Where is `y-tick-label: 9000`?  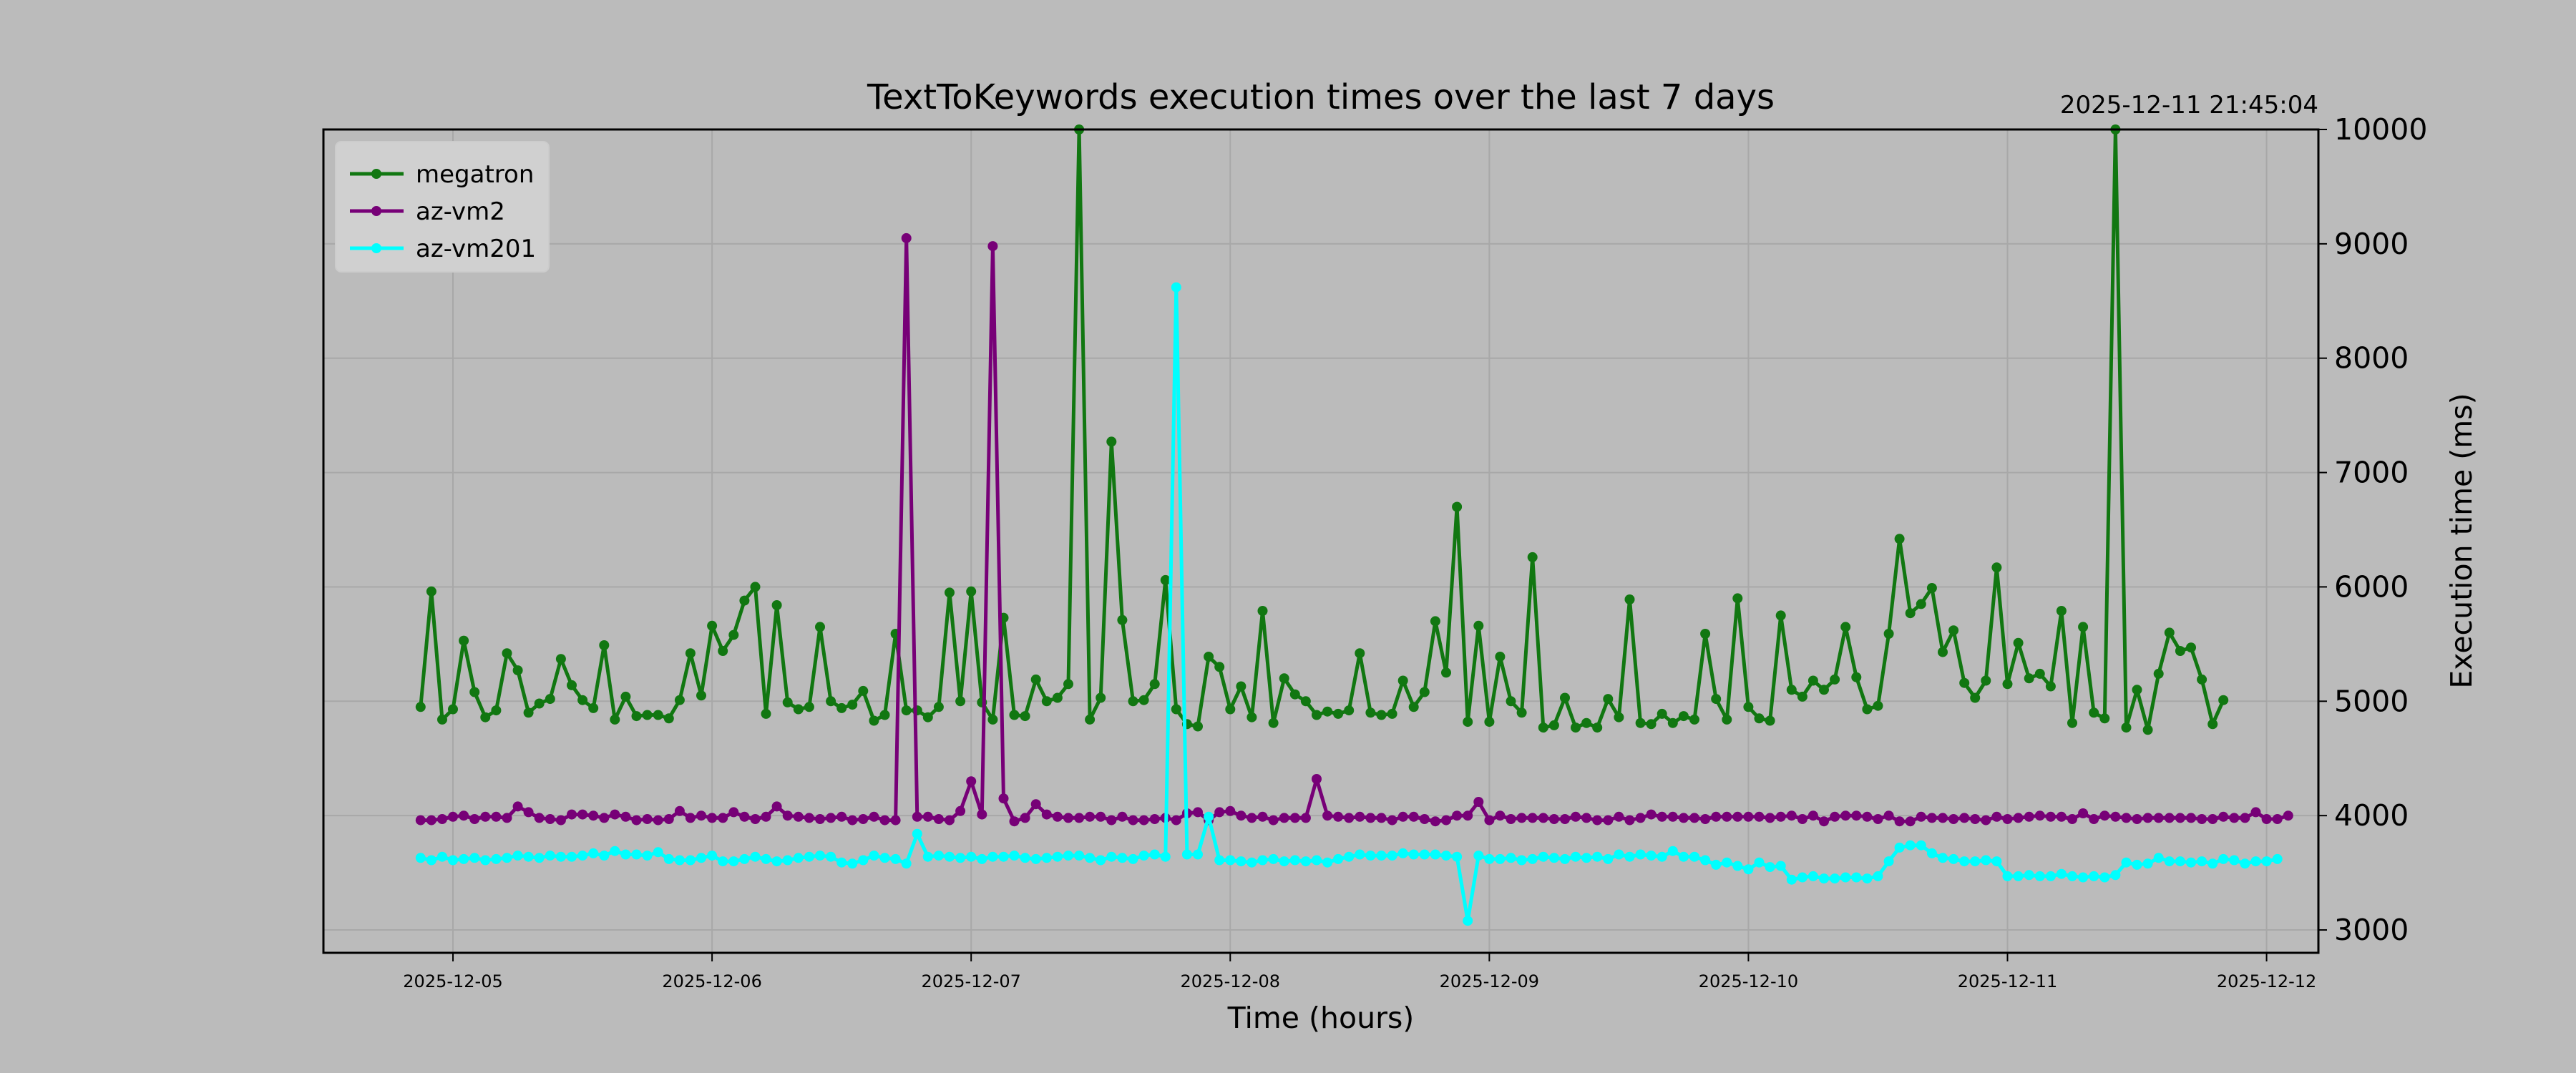
y-tick-label: 9000 is located at coordinates (2371, 244).